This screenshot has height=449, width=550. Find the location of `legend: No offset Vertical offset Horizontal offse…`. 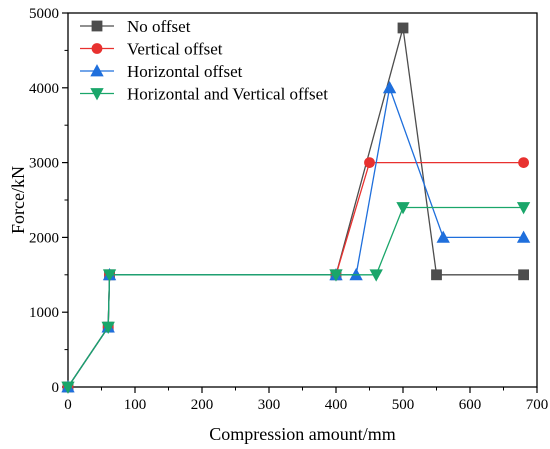

legend: No offset Vertical offset Horizontal offse… is located at coordinates (204, 60).